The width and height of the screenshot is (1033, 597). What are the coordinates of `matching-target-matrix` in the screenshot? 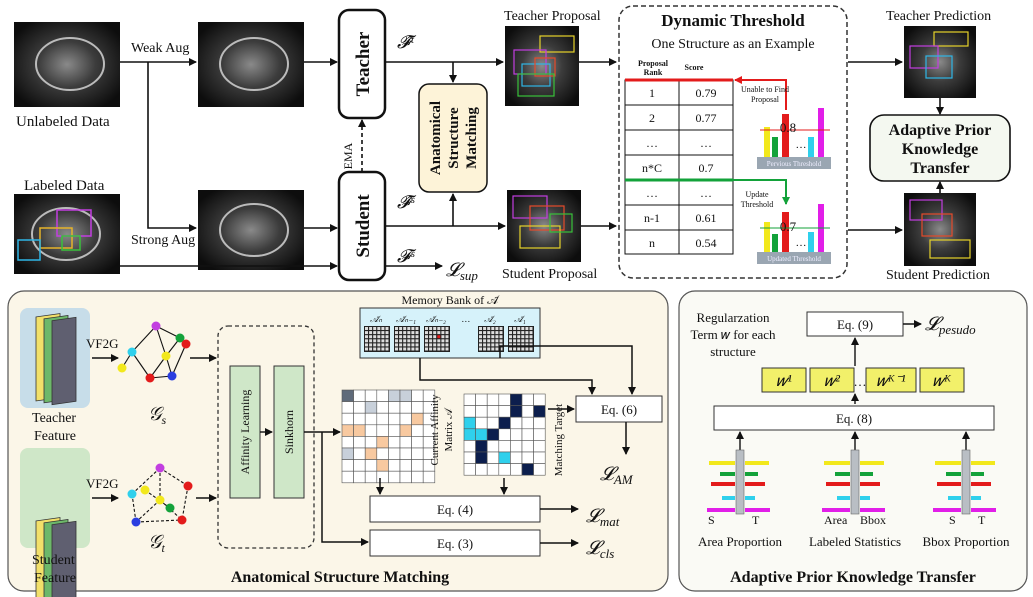 It's located at (504, 434).